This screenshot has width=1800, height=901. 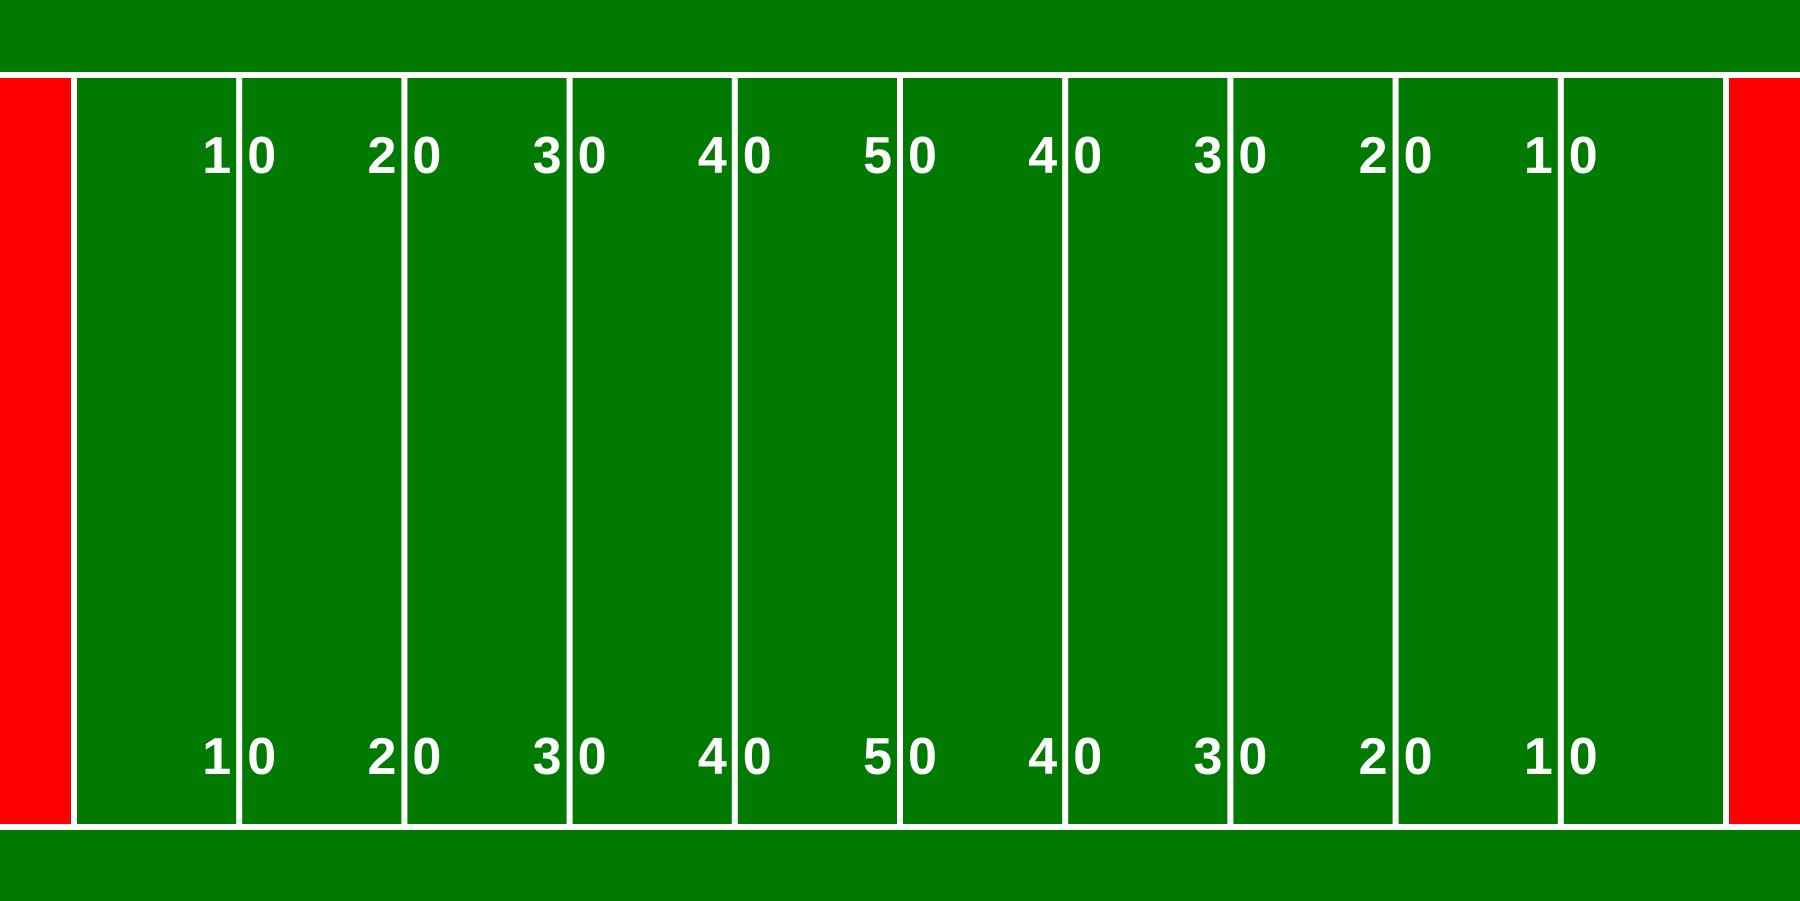 I want to click on yard-number-tens-top: 5, so click(x=877, y=156).